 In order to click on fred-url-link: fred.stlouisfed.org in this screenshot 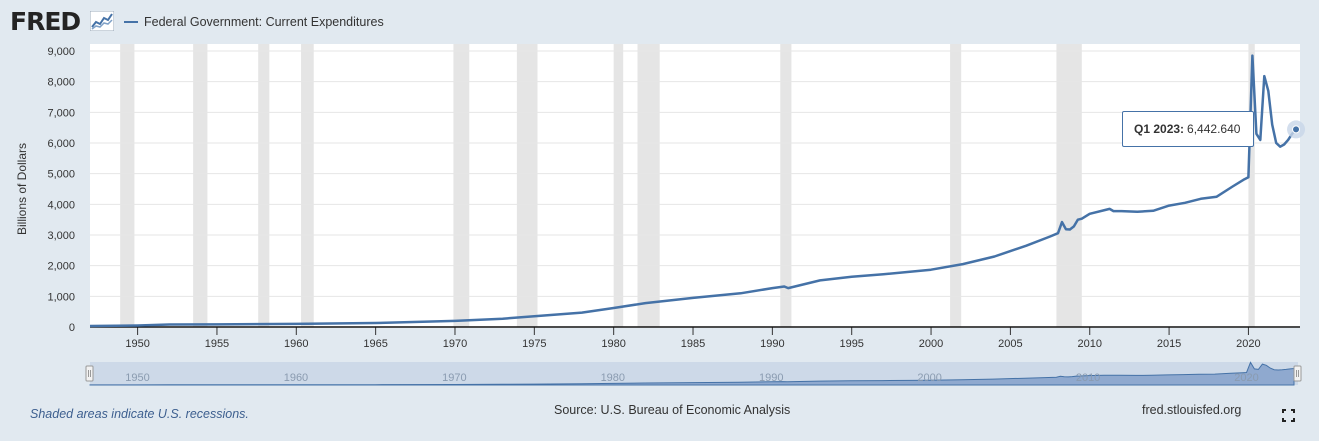, I will do `click(1192, 410)`.